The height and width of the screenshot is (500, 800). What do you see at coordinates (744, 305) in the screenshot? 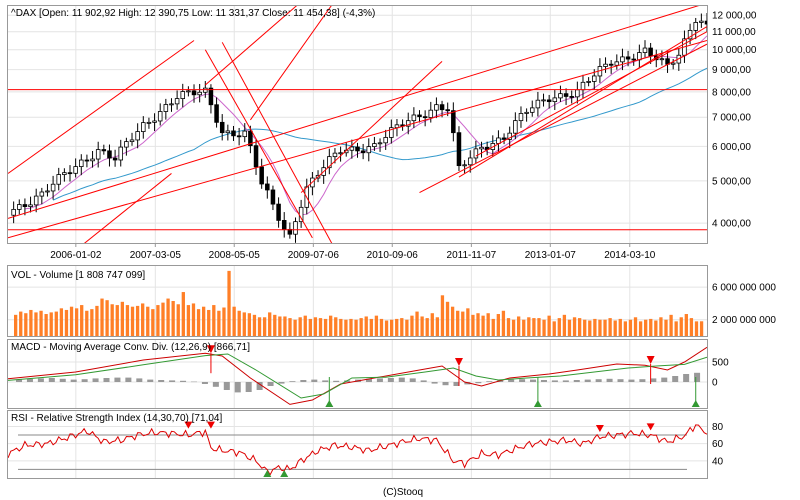
I see `volume-axis: 2 000 000 000 6 000 000 000` at bounding box center [744, 305].